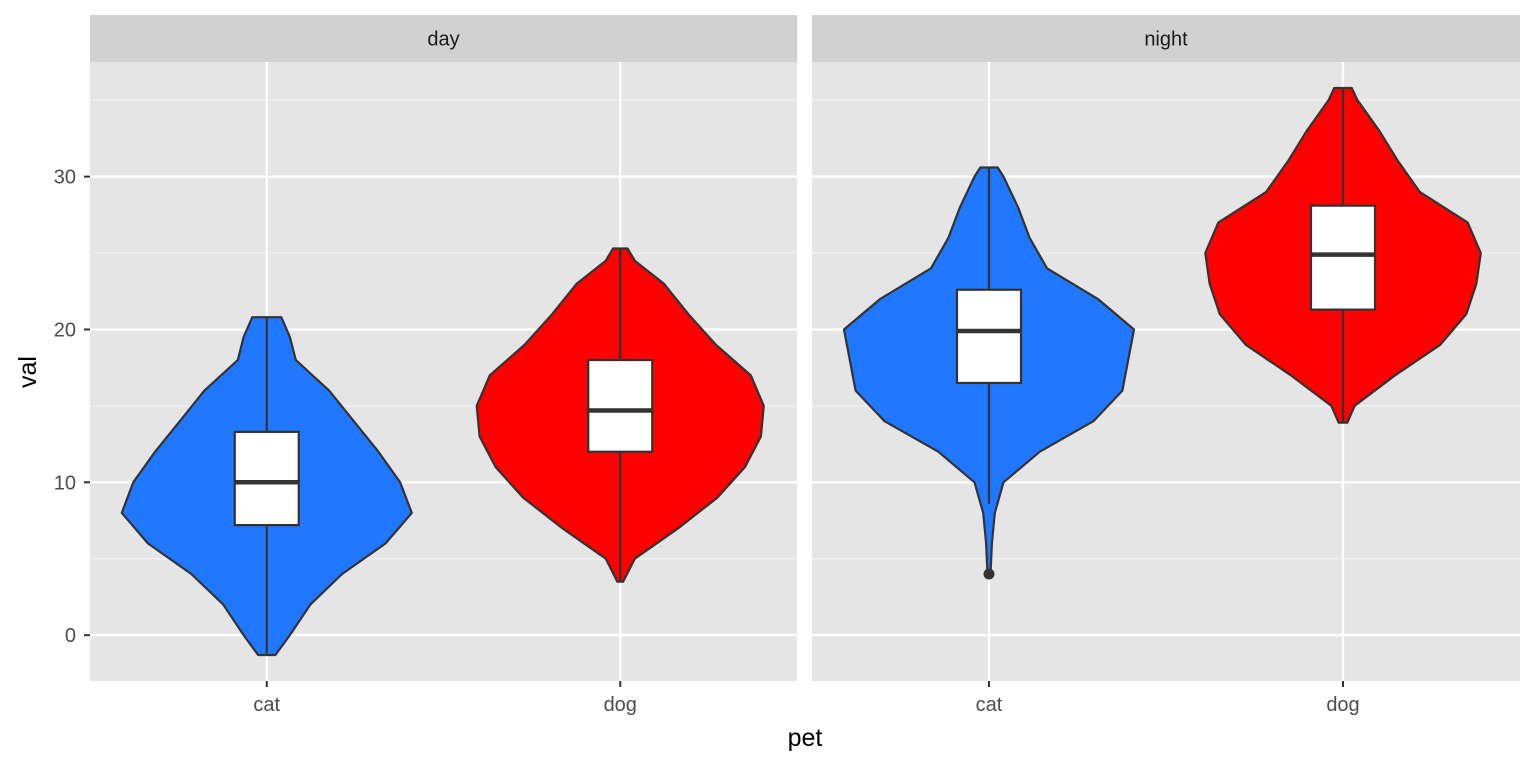 The height and width of the screenshot is (768, 1536). Describe the element at coordinates (65, 483) in the screenshot. I see `y-tick-label: 10` at that location.